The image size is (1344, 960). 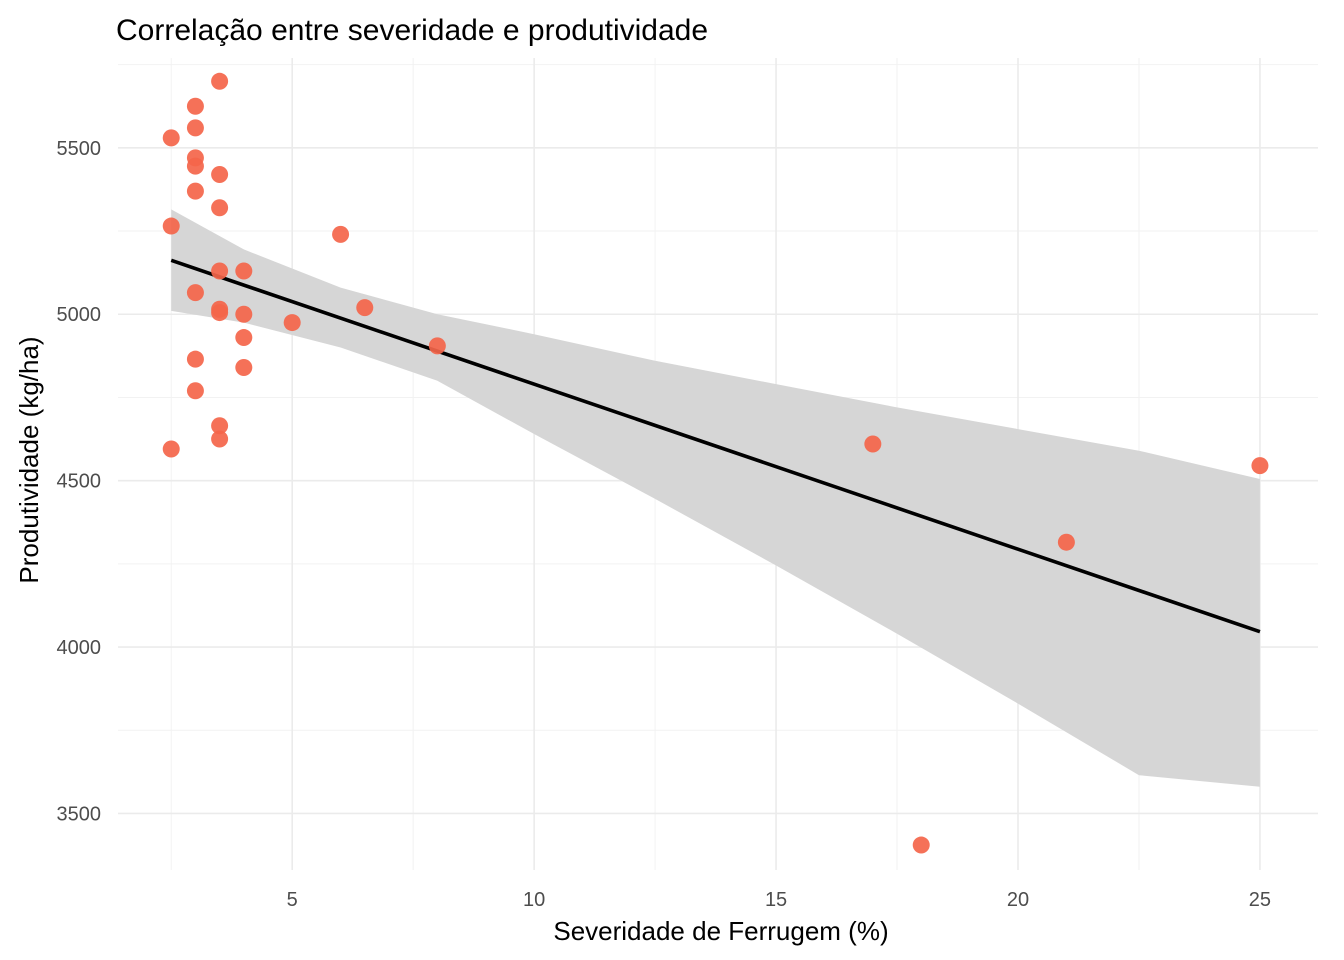 What do you see at coordinates (534, 900) in the screenshot?
I see `x-tick-label: 10` at bounding box center [534, 900].